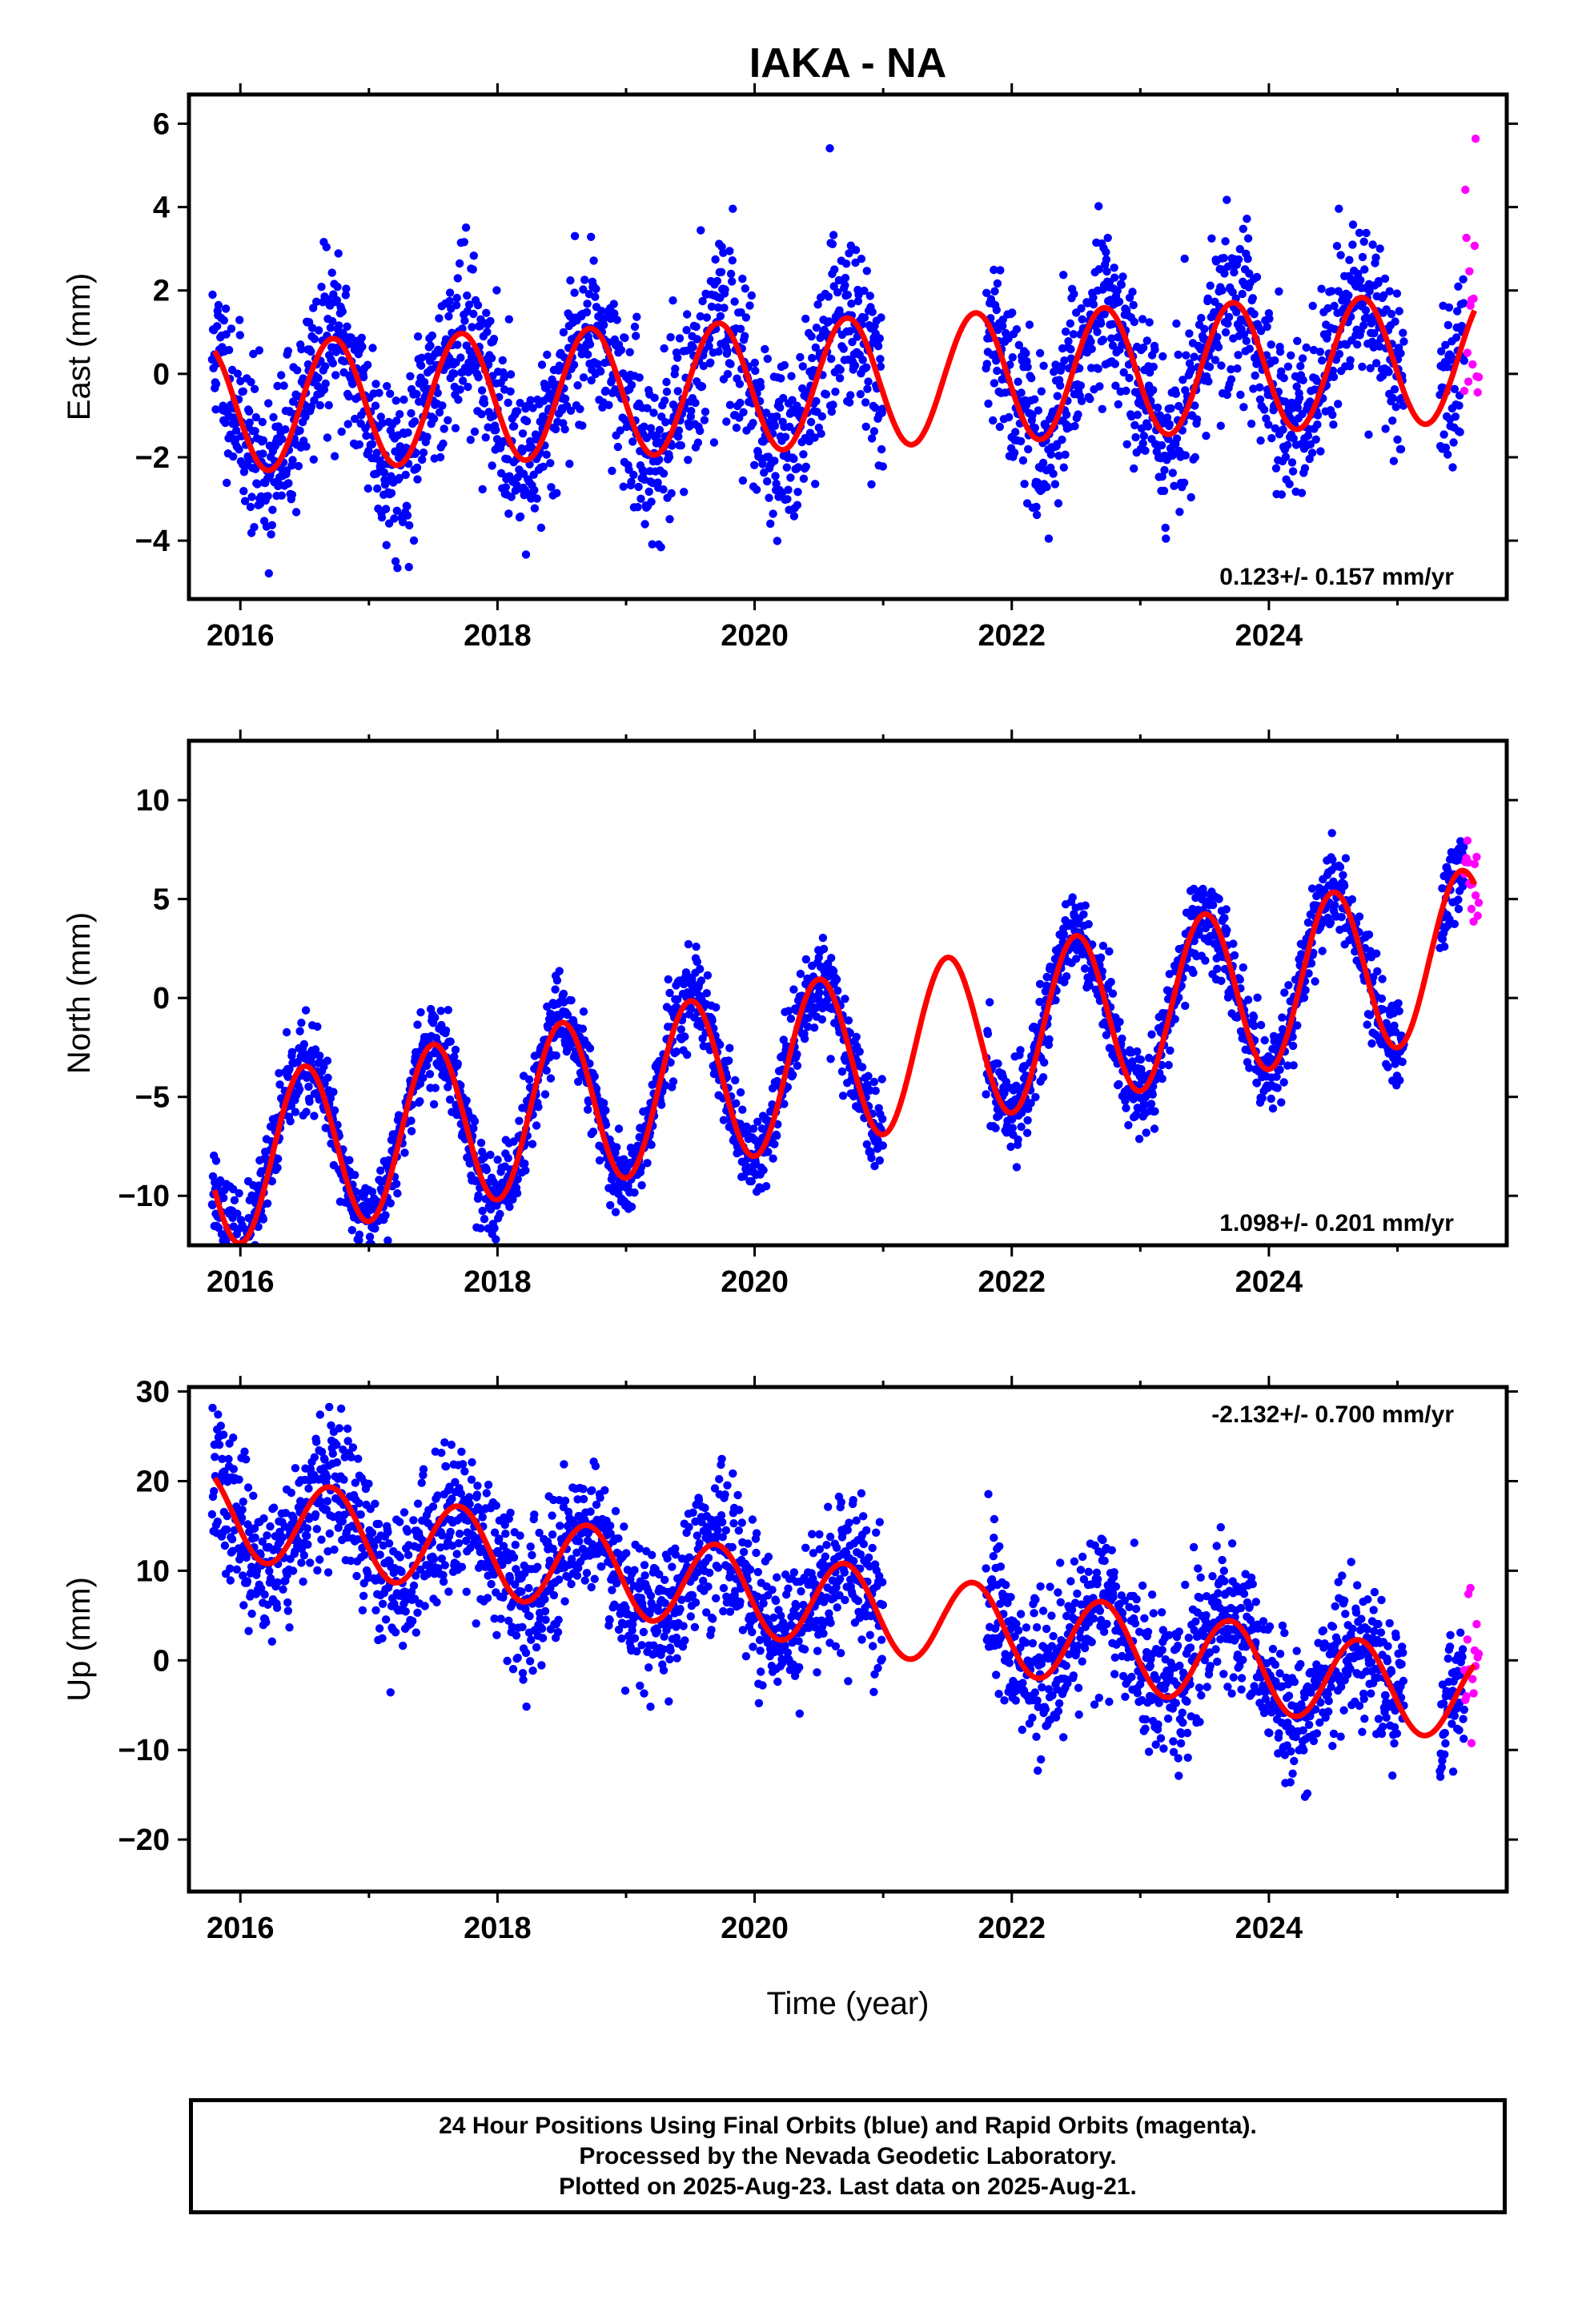  Describe the element at coordinates (1476, 857) in the screenshot. I see `rapid-point` at that location.